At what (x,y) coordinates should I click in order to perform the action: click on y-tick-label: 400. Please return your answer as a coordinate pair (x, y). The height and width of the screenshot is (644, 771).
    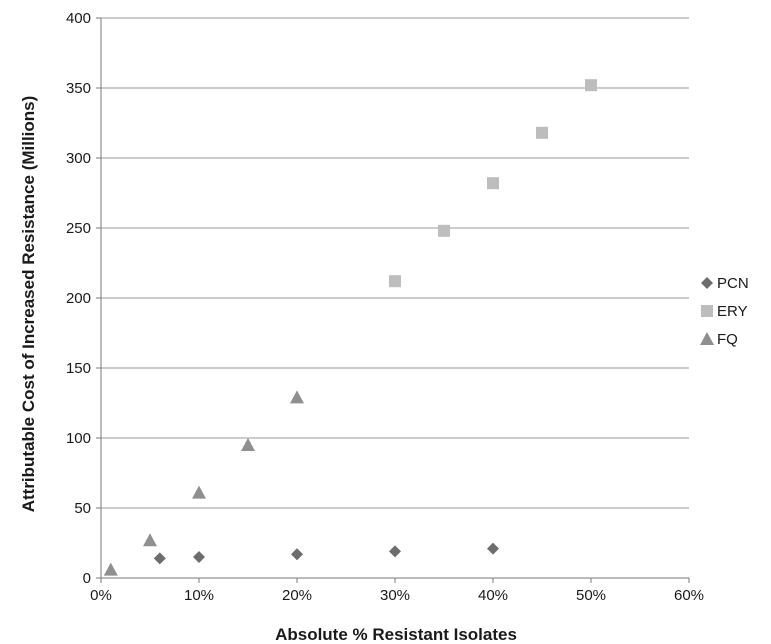
    Looking at the image, I should click on (78, 18).